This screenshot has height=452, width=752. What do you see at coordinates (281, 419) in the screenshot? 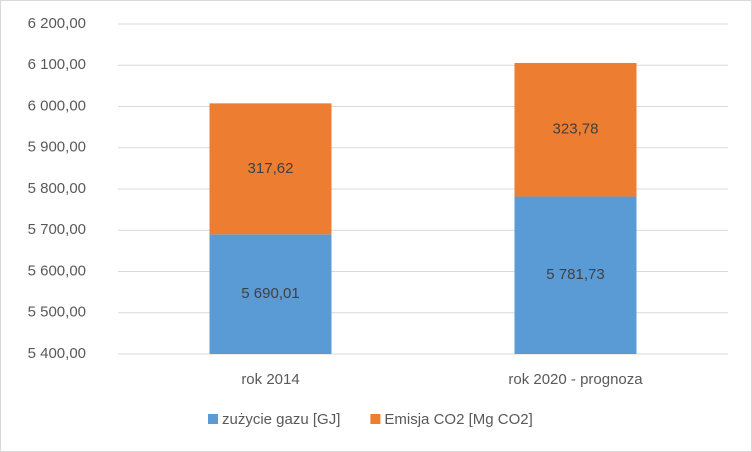
I see `legend-label: zużycie gazu [GJ]` at bounding box center [281, 419].